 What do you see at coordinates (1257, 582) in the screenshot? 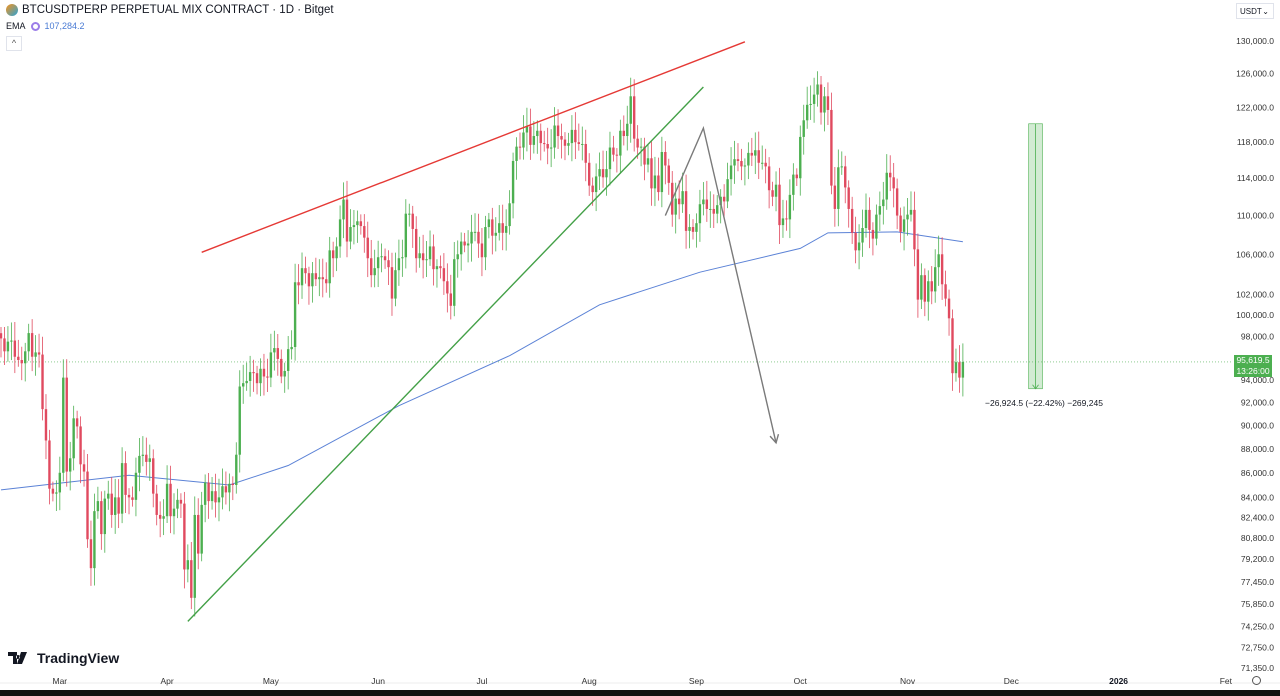
I see `price-tick-label: 77,450.0` at bounding box center [1257, 582].